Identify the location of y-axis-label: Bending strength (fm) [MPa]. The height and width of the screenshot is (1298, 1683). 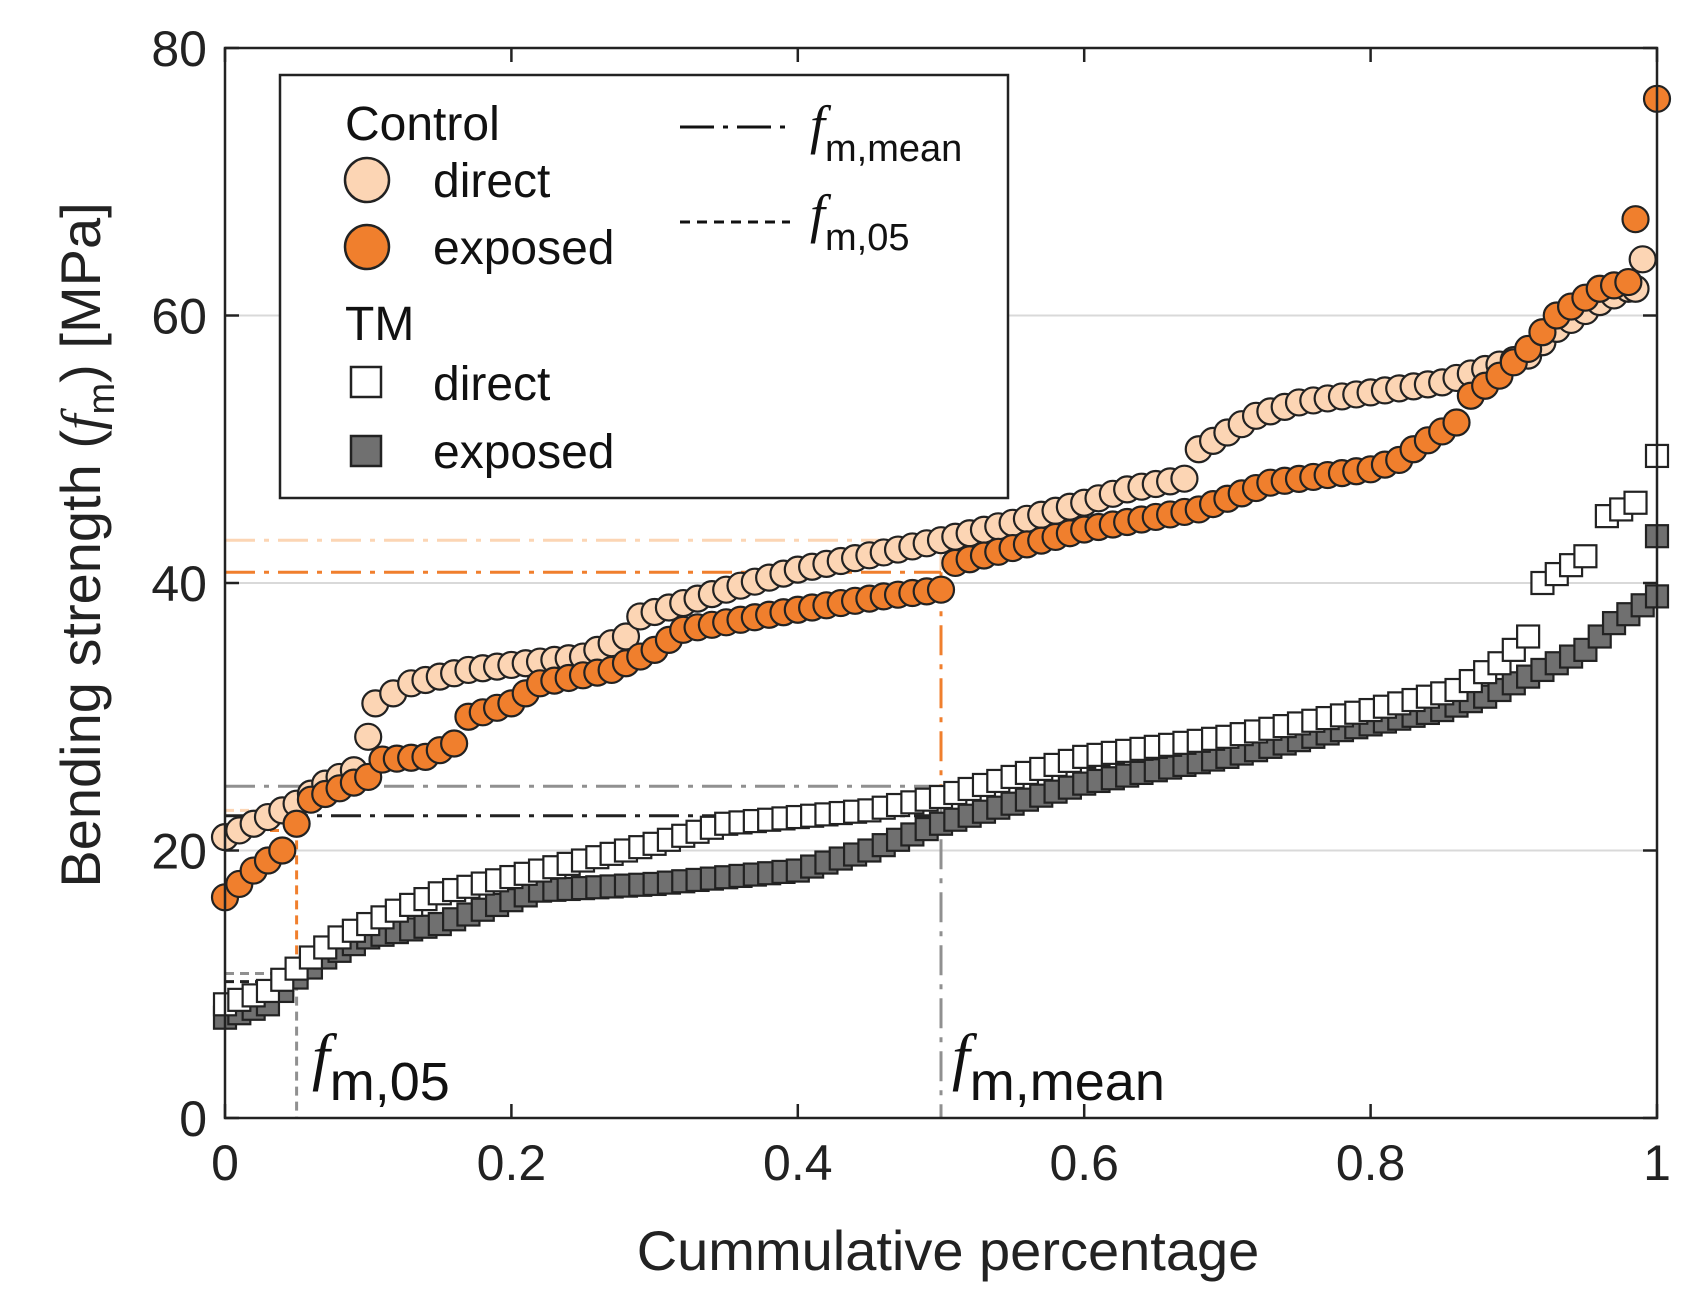
(86, 544).